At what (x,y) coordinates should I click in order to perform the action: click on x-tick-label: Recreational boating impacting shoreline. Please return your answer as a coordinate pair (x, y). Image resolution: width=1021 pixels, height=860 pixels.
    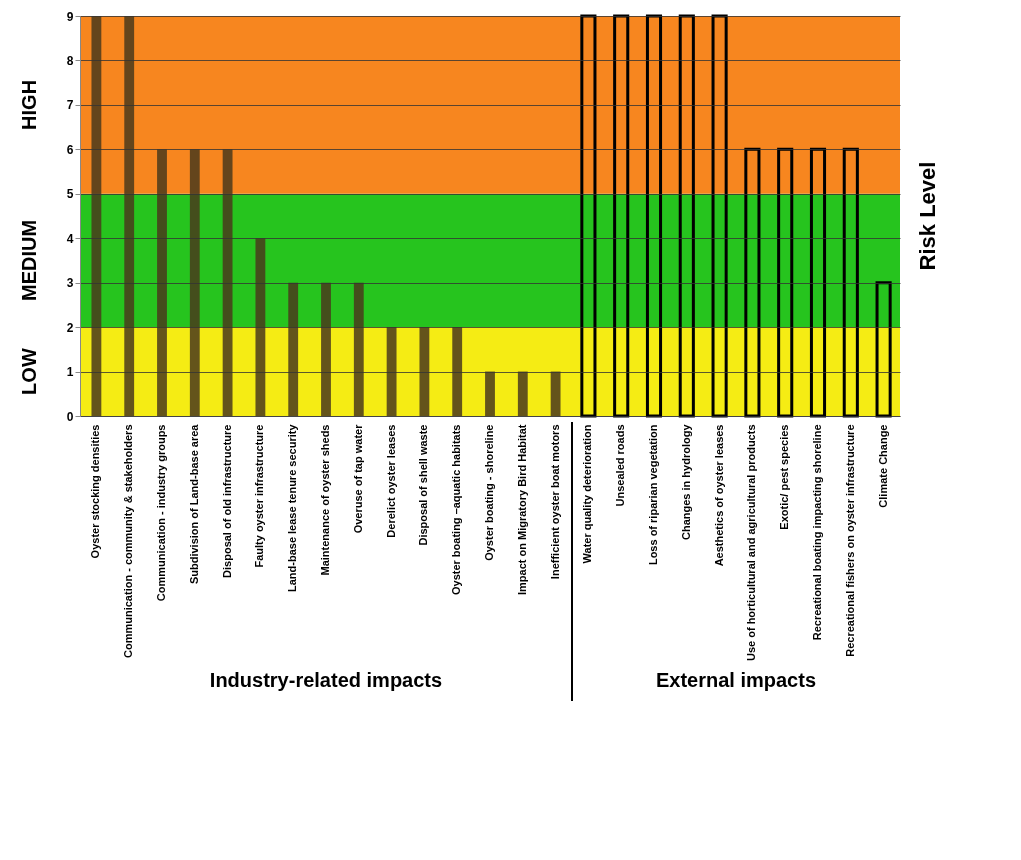
    Looking at the image, I should click on (817, 532).